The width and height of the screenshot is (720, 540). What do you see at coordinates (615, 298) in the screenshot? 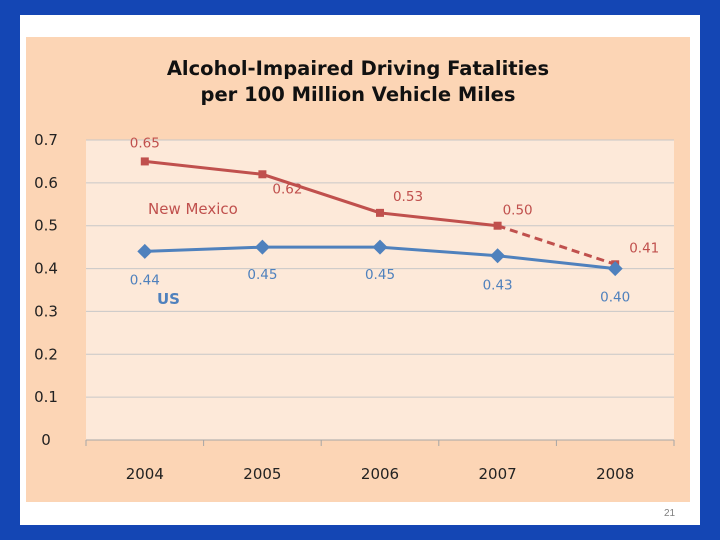
I see `data-label: 0.40` at bounding box center [615, 298].